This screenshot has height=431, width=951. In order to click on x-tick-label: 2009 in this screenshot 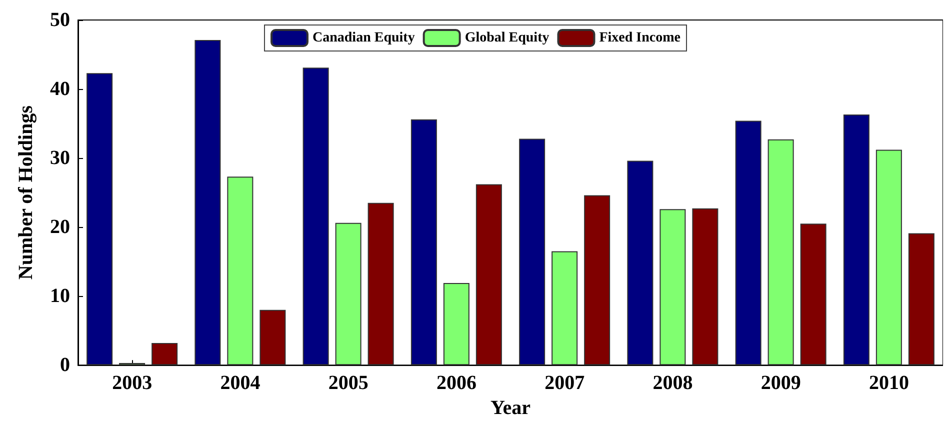, I will do `click(780, 383)`.